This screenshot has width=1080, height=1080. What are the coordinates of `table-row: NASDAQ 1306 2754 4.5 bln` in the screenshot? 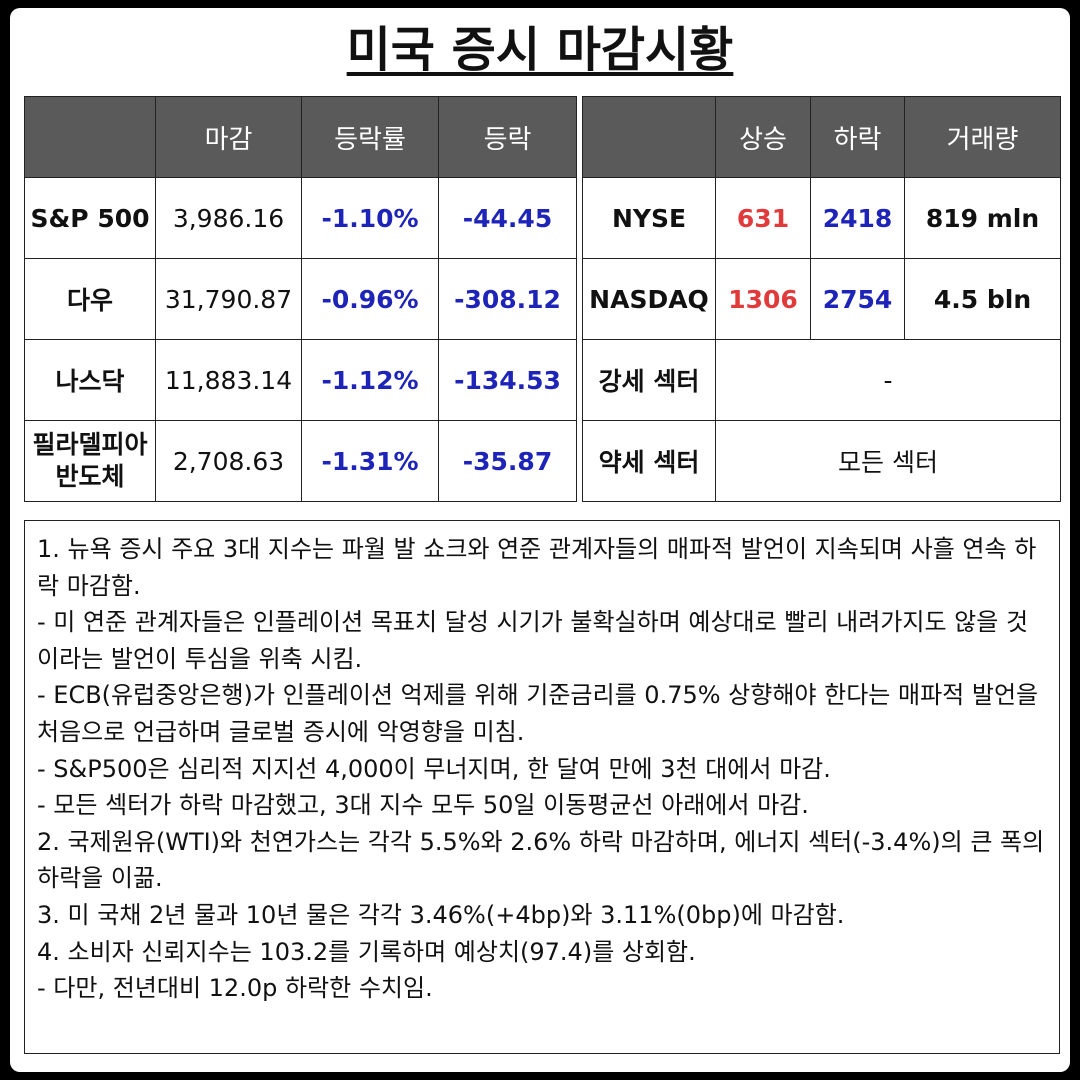 It's located at (821, 299).